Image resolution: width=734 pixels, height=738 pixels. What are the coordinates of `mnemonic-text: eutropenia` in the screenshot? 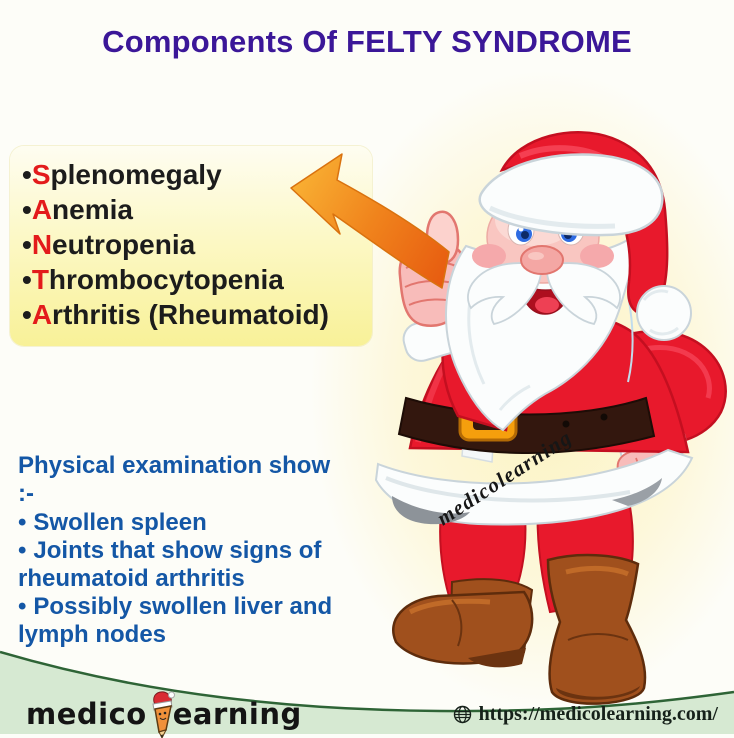 It's located at (124, 244).